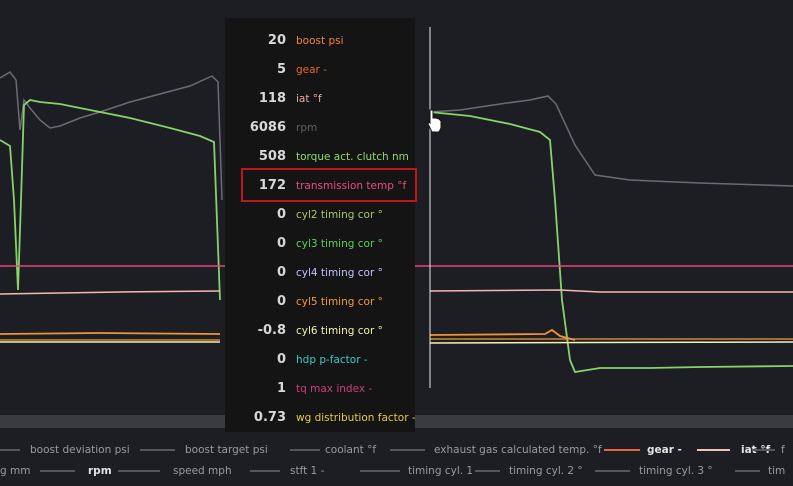 This screenshot has width=793, height=486. Describe the element at coordinates (272, 98) in the screenshot. I see `row-value: 118` at that location.